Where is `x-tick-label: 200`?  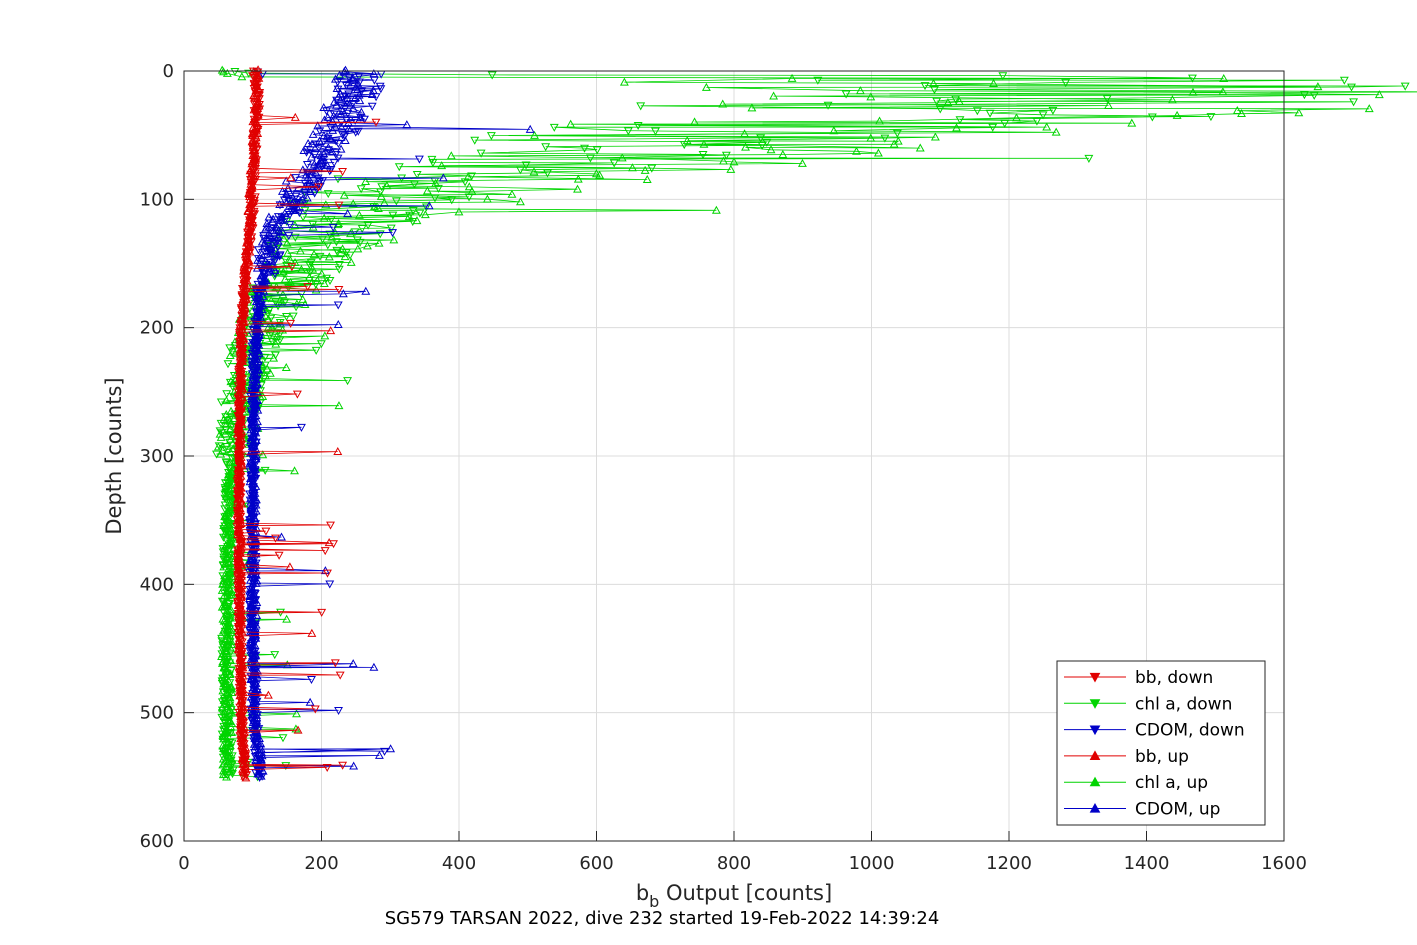
x-tick-label: 200 is located at coordinates (321, 863).